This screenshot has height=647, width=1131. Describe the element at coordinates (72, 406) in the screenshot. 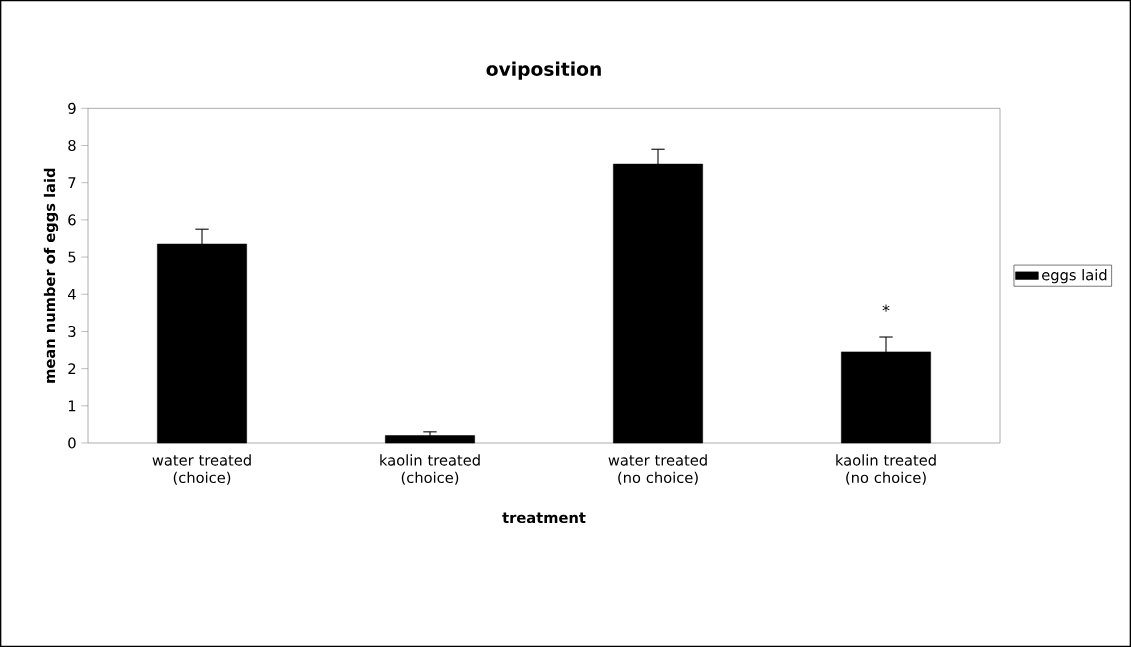

I see `y-tick-label: 1` at that location.